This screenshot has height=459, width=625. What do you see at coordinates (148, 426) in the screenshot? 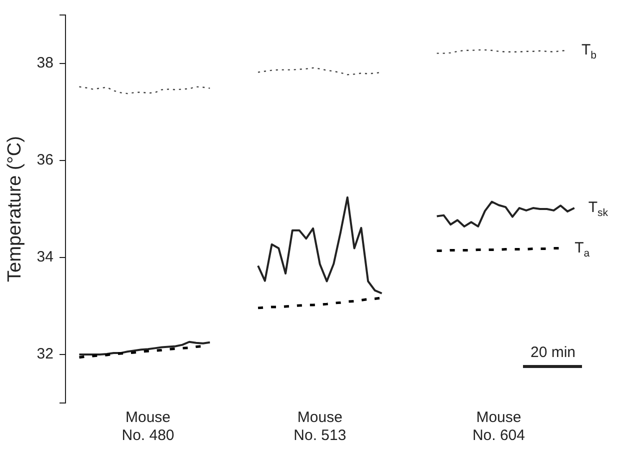
I see `x-tick-label: Mouse No. 480` at bounding box center [148, 426].